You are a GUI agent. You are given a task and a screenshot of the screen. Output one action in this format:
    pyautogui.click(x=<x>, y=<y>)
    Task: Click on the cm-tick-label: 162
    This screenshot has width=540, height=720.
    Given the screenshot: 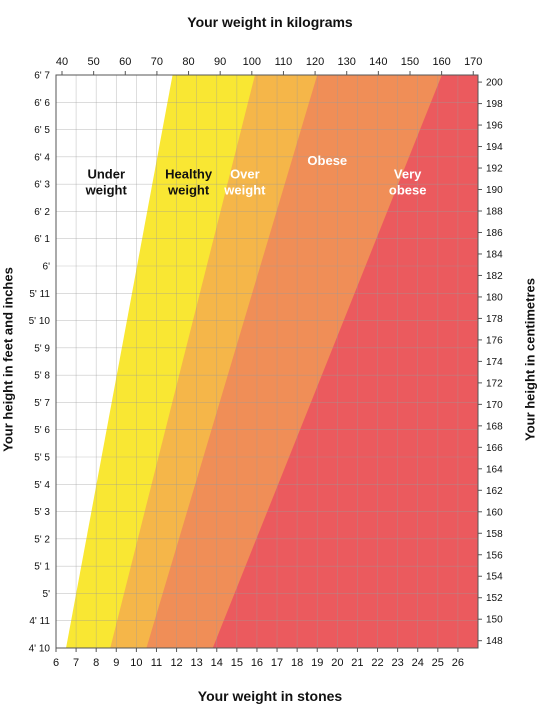 What is the action you would take?
    pyautogui.click(x=494, y=491)
    